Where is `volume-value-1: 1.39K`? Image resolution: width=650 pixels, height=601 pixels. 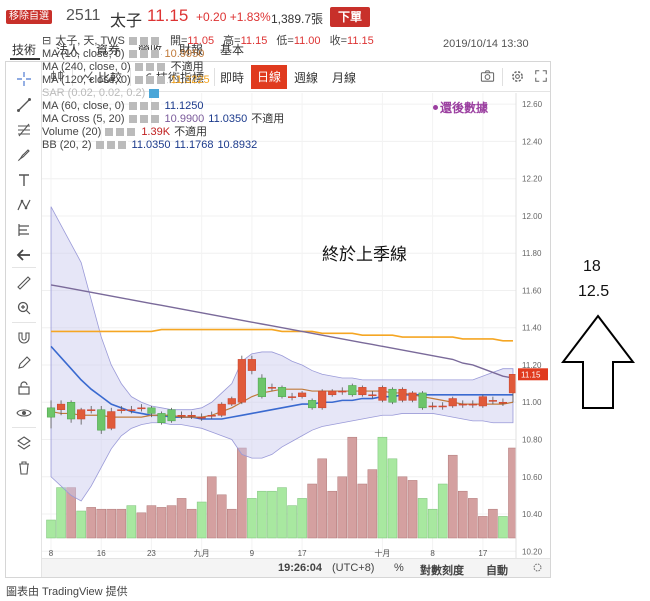 volume-value-1: 1.39K is located at coordinates (156, 132).